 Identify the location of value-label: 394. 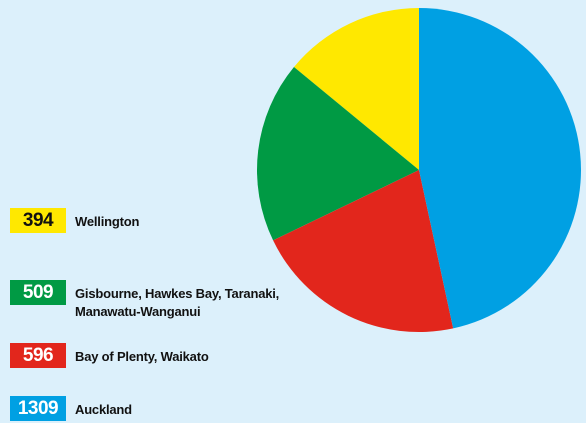
(38, 220).